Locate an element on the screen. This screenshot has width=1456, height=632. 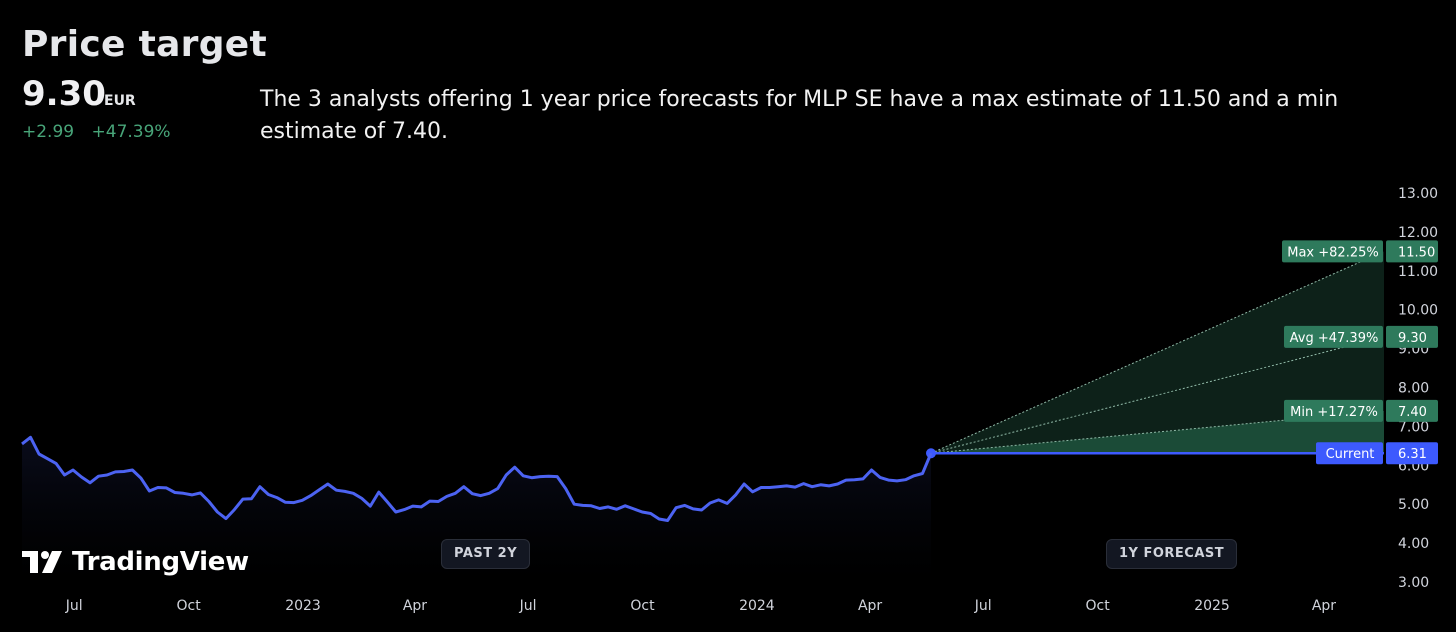
min-tag-label-bg is located at coordinates (1333, 410).